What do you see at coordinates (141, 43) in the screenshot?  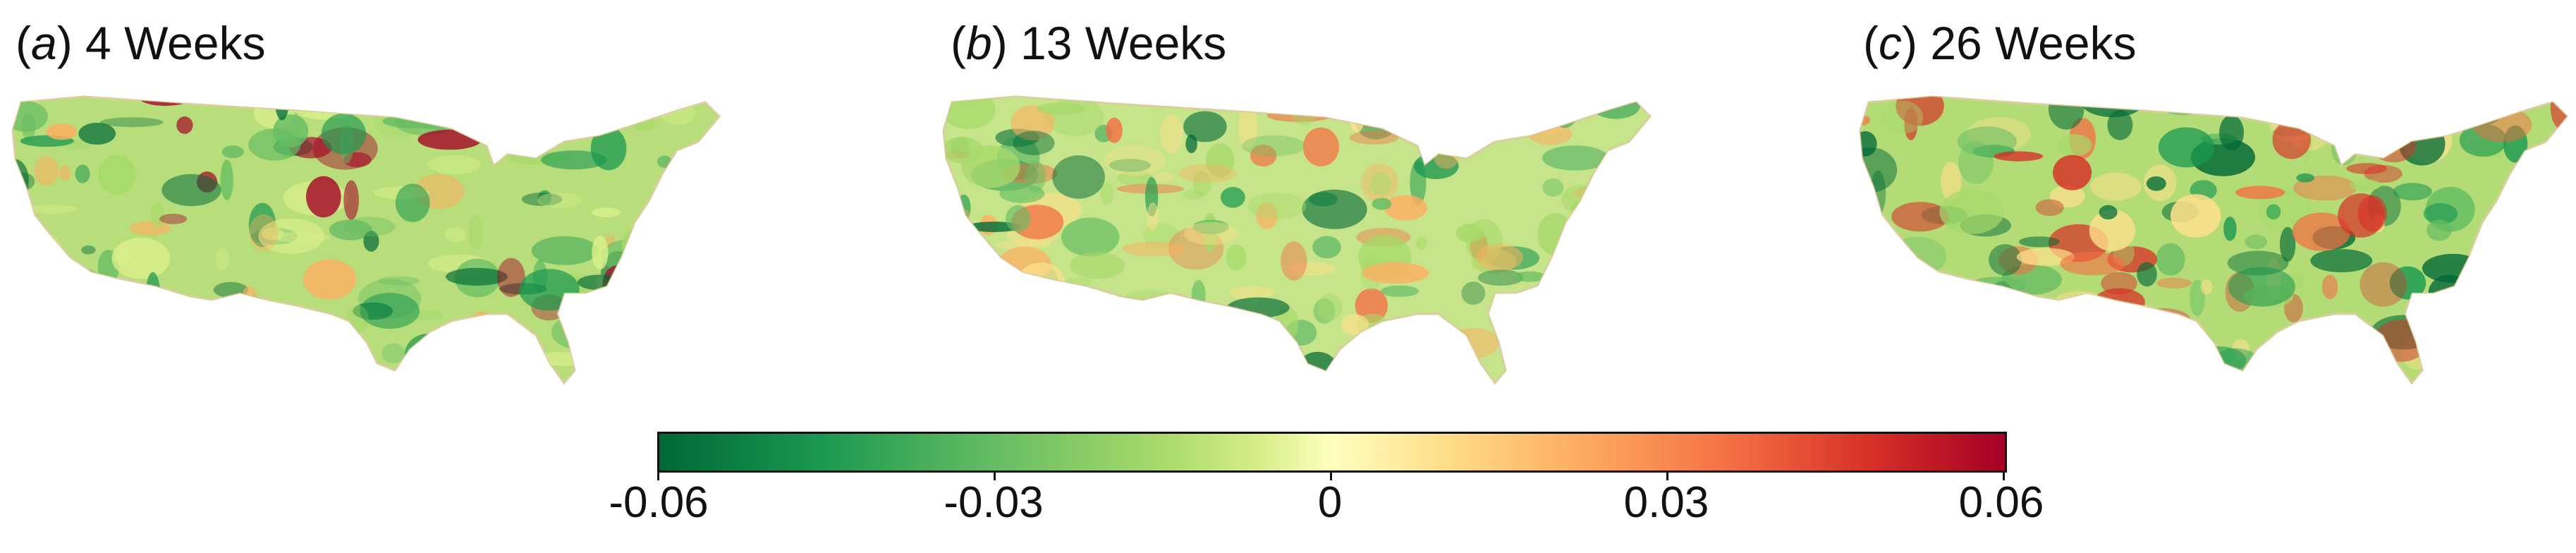 I see `panel-title-a: (a) 4 Weeks` at bounding box center [141, 43].